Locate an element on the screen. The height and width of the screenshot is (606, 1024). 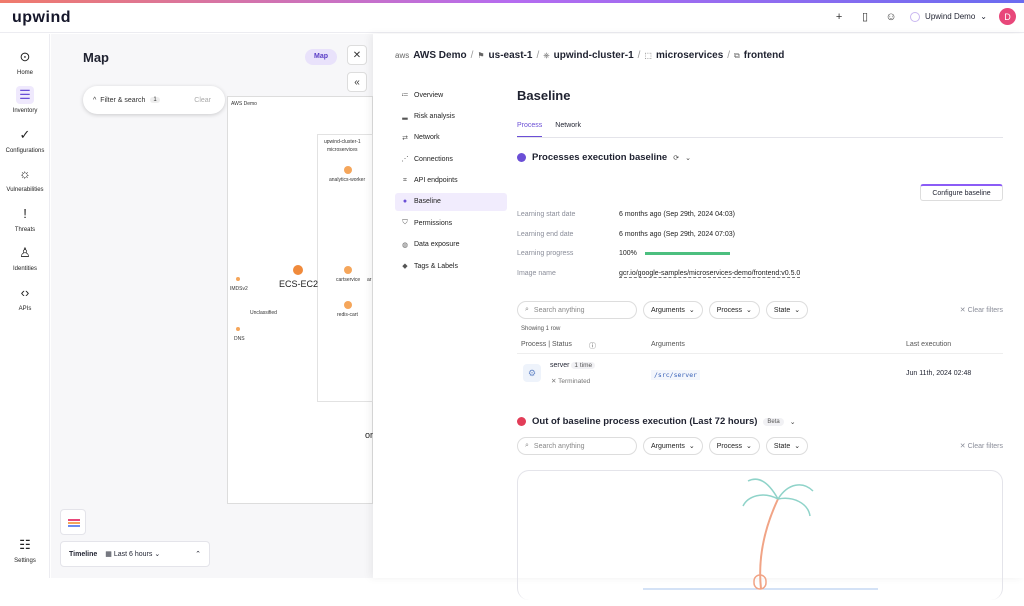
account-switcher: Upwind Demo ⌄ is located at coordinates (948, 16).